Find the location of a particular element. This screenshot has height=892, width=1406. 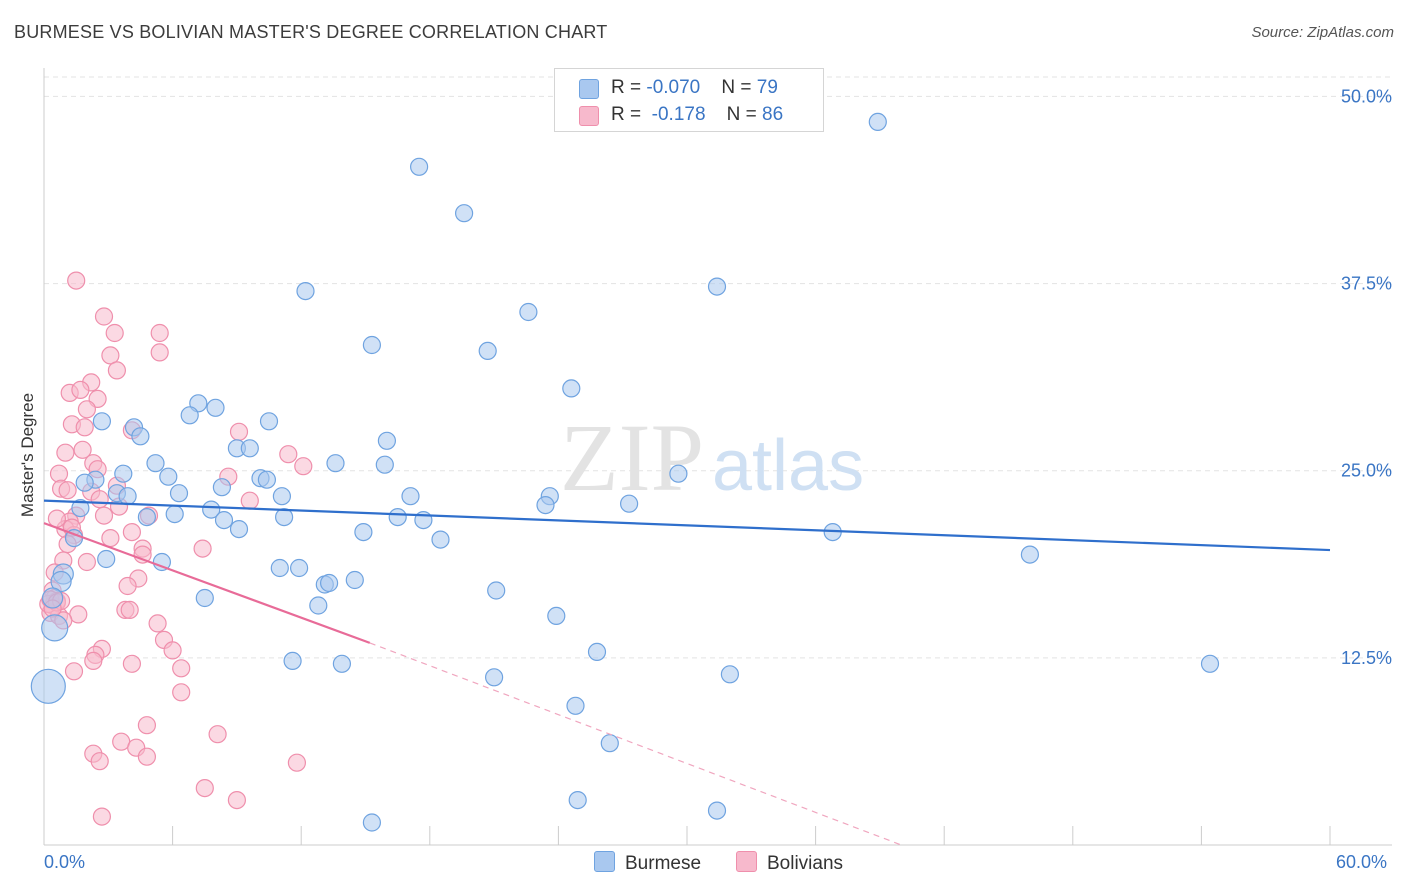

bolivians-trend-extension is located at coordinates (635, 744).